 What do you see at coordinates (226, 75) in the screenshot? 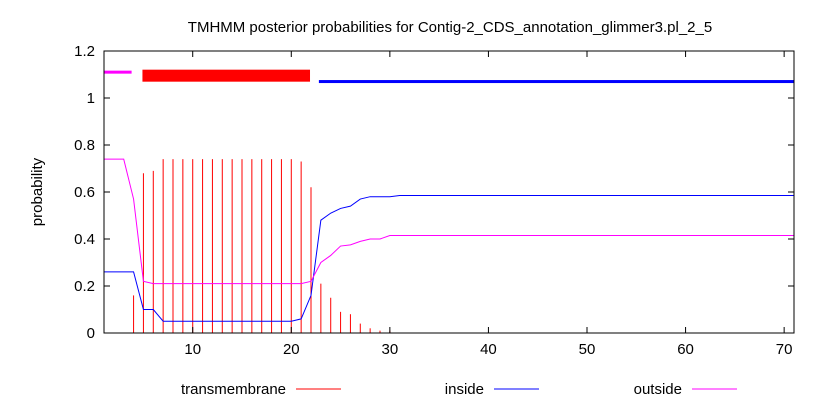
I see `topology-bar-transmembrane` at bounding box center [226, 75].